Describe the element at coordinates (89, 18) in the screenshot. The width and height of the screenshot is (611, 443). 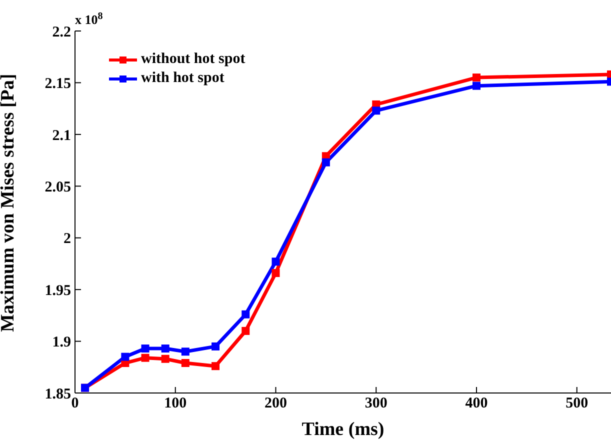
I see `text: x 10$^{8}$` at that location.